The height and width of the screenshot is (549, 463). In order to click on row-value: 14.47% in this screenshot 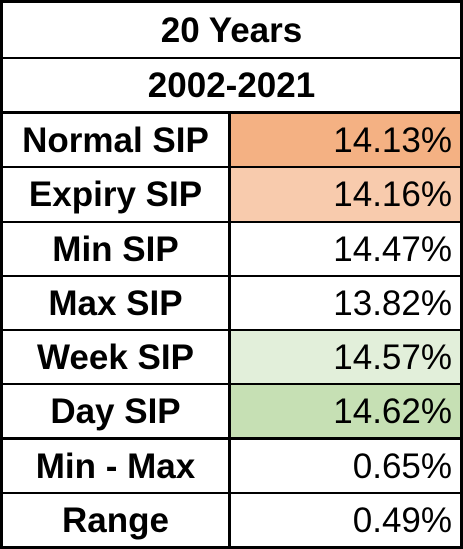, I will do `click(345, 249)`.